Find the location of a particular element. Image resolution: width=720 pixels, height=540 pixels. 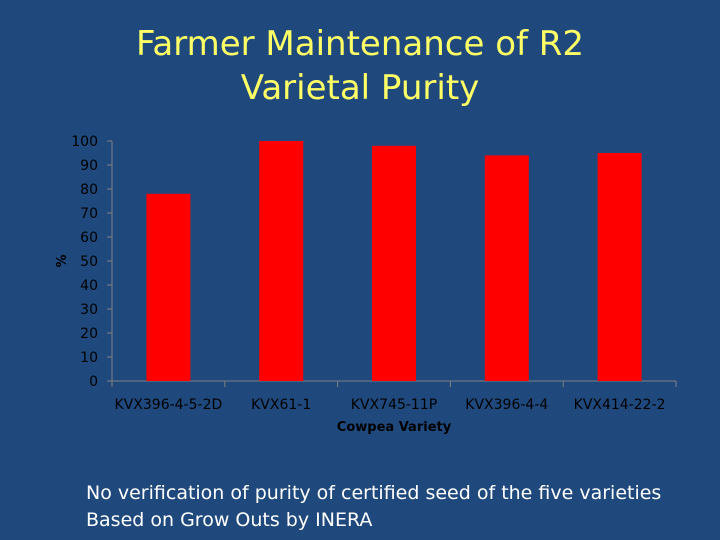

x-axis-label: Cowpea Variety is located at coordinates (394, 427).